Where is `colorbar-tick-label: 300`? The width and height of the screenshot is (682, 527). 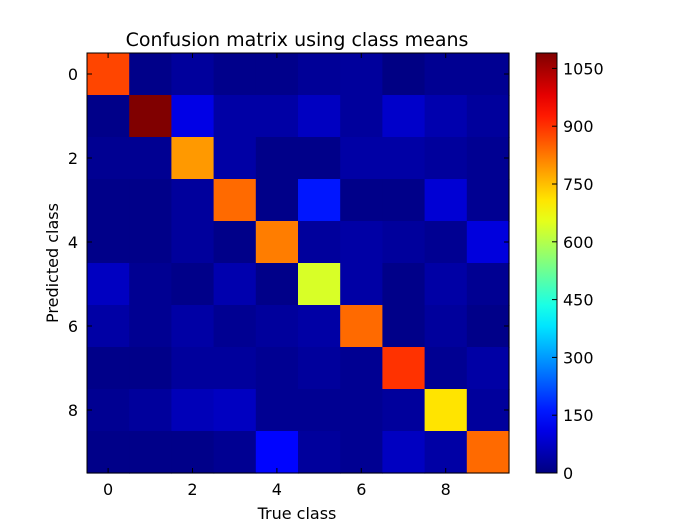 colorbar-tick-label: 300 is located at coordinates (578, 357).